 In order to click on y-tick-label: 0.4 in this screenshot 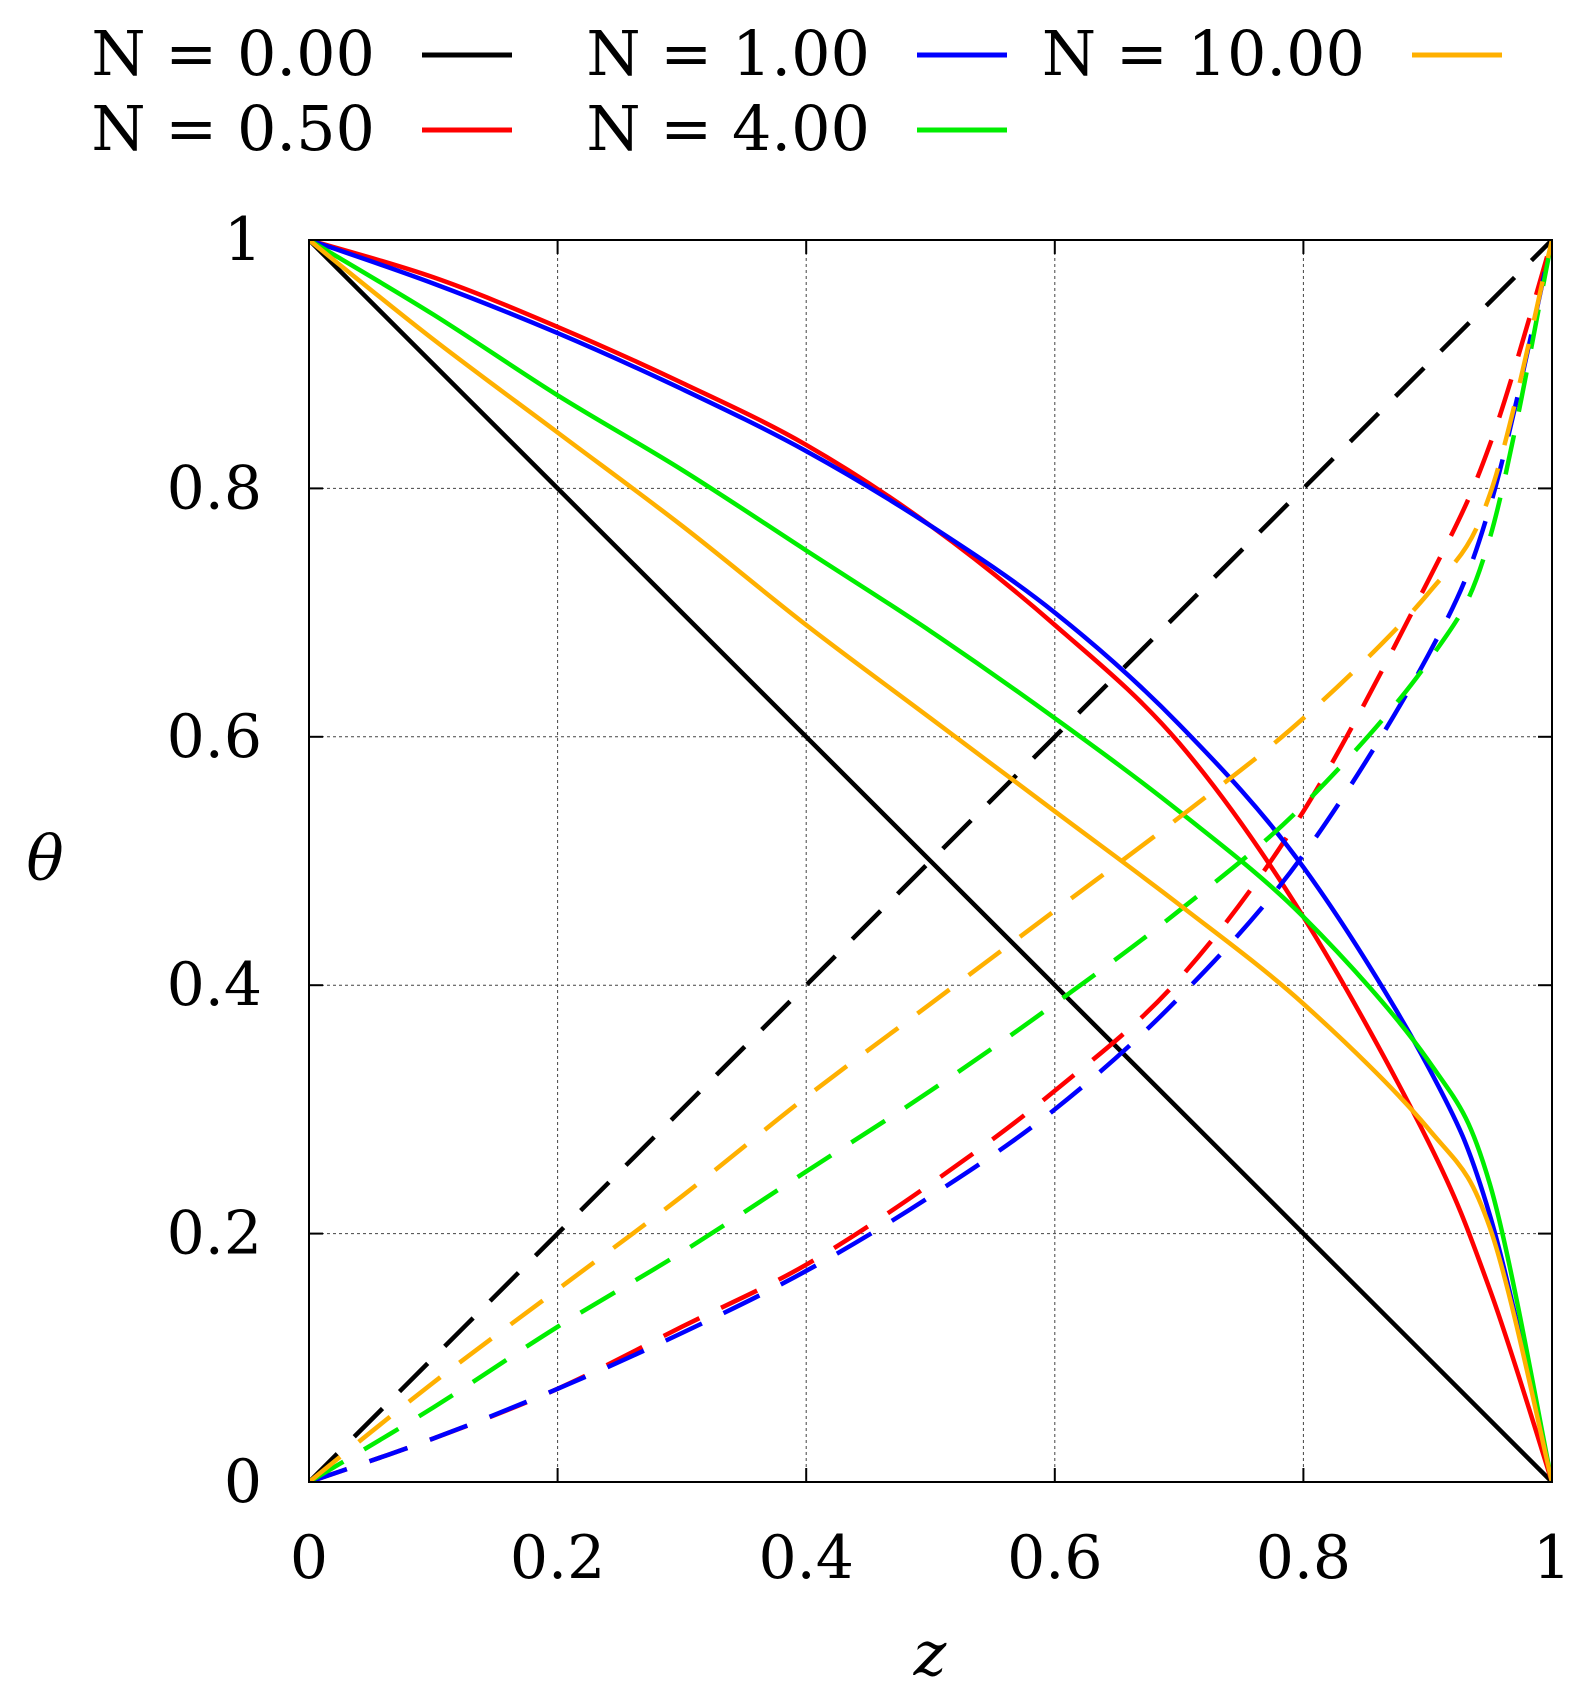, I will do `click(214, 985)`.